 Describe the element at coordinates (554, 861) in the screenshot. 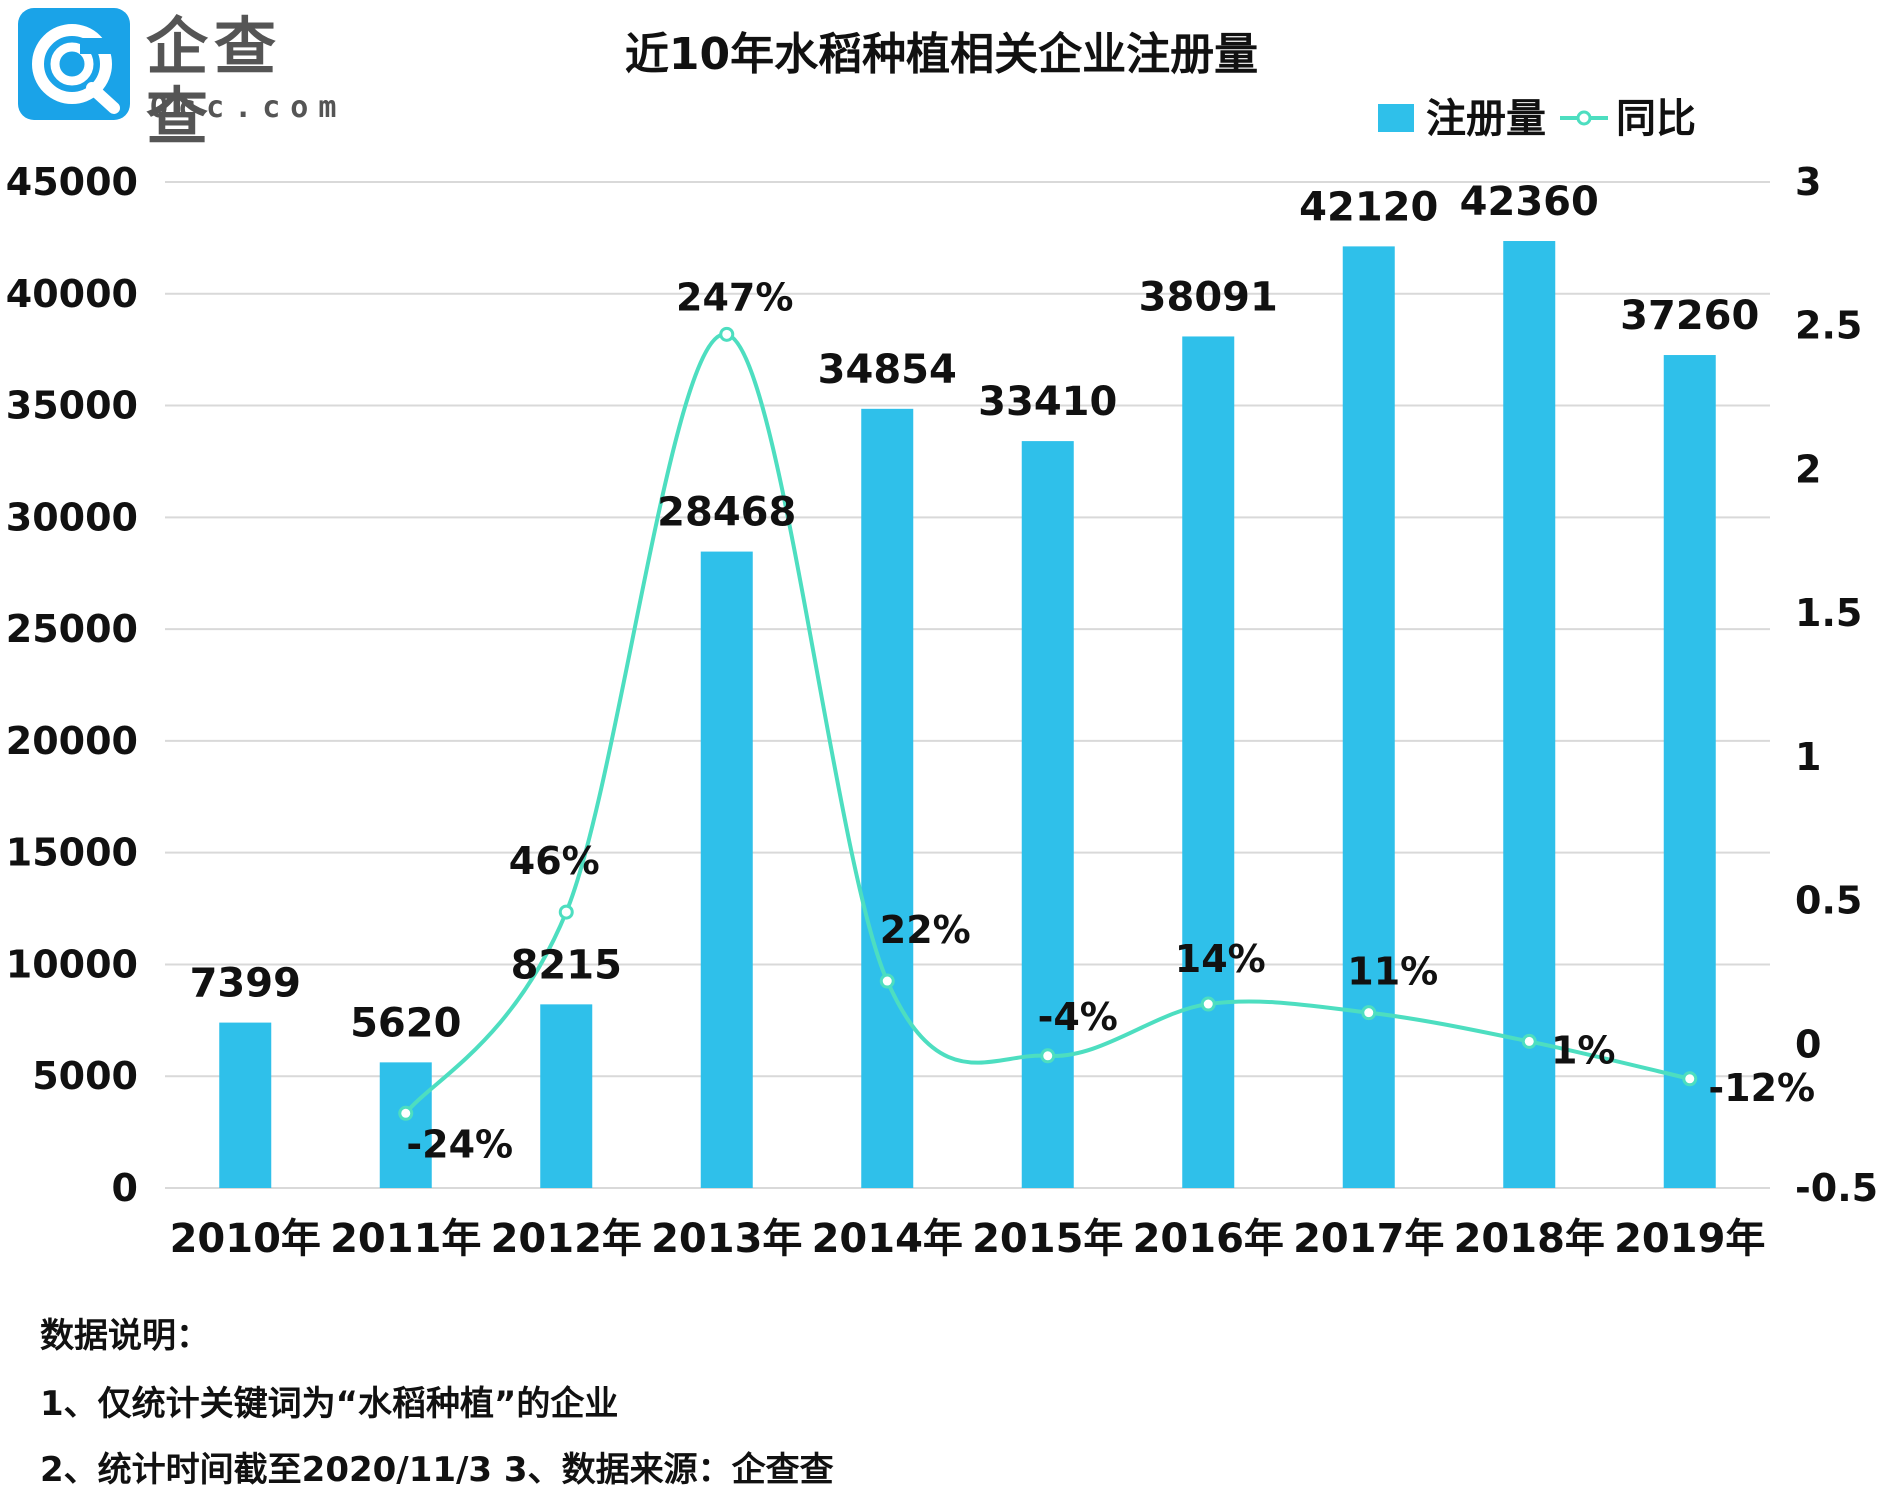

I see `line-value-label: 46%` at that location.